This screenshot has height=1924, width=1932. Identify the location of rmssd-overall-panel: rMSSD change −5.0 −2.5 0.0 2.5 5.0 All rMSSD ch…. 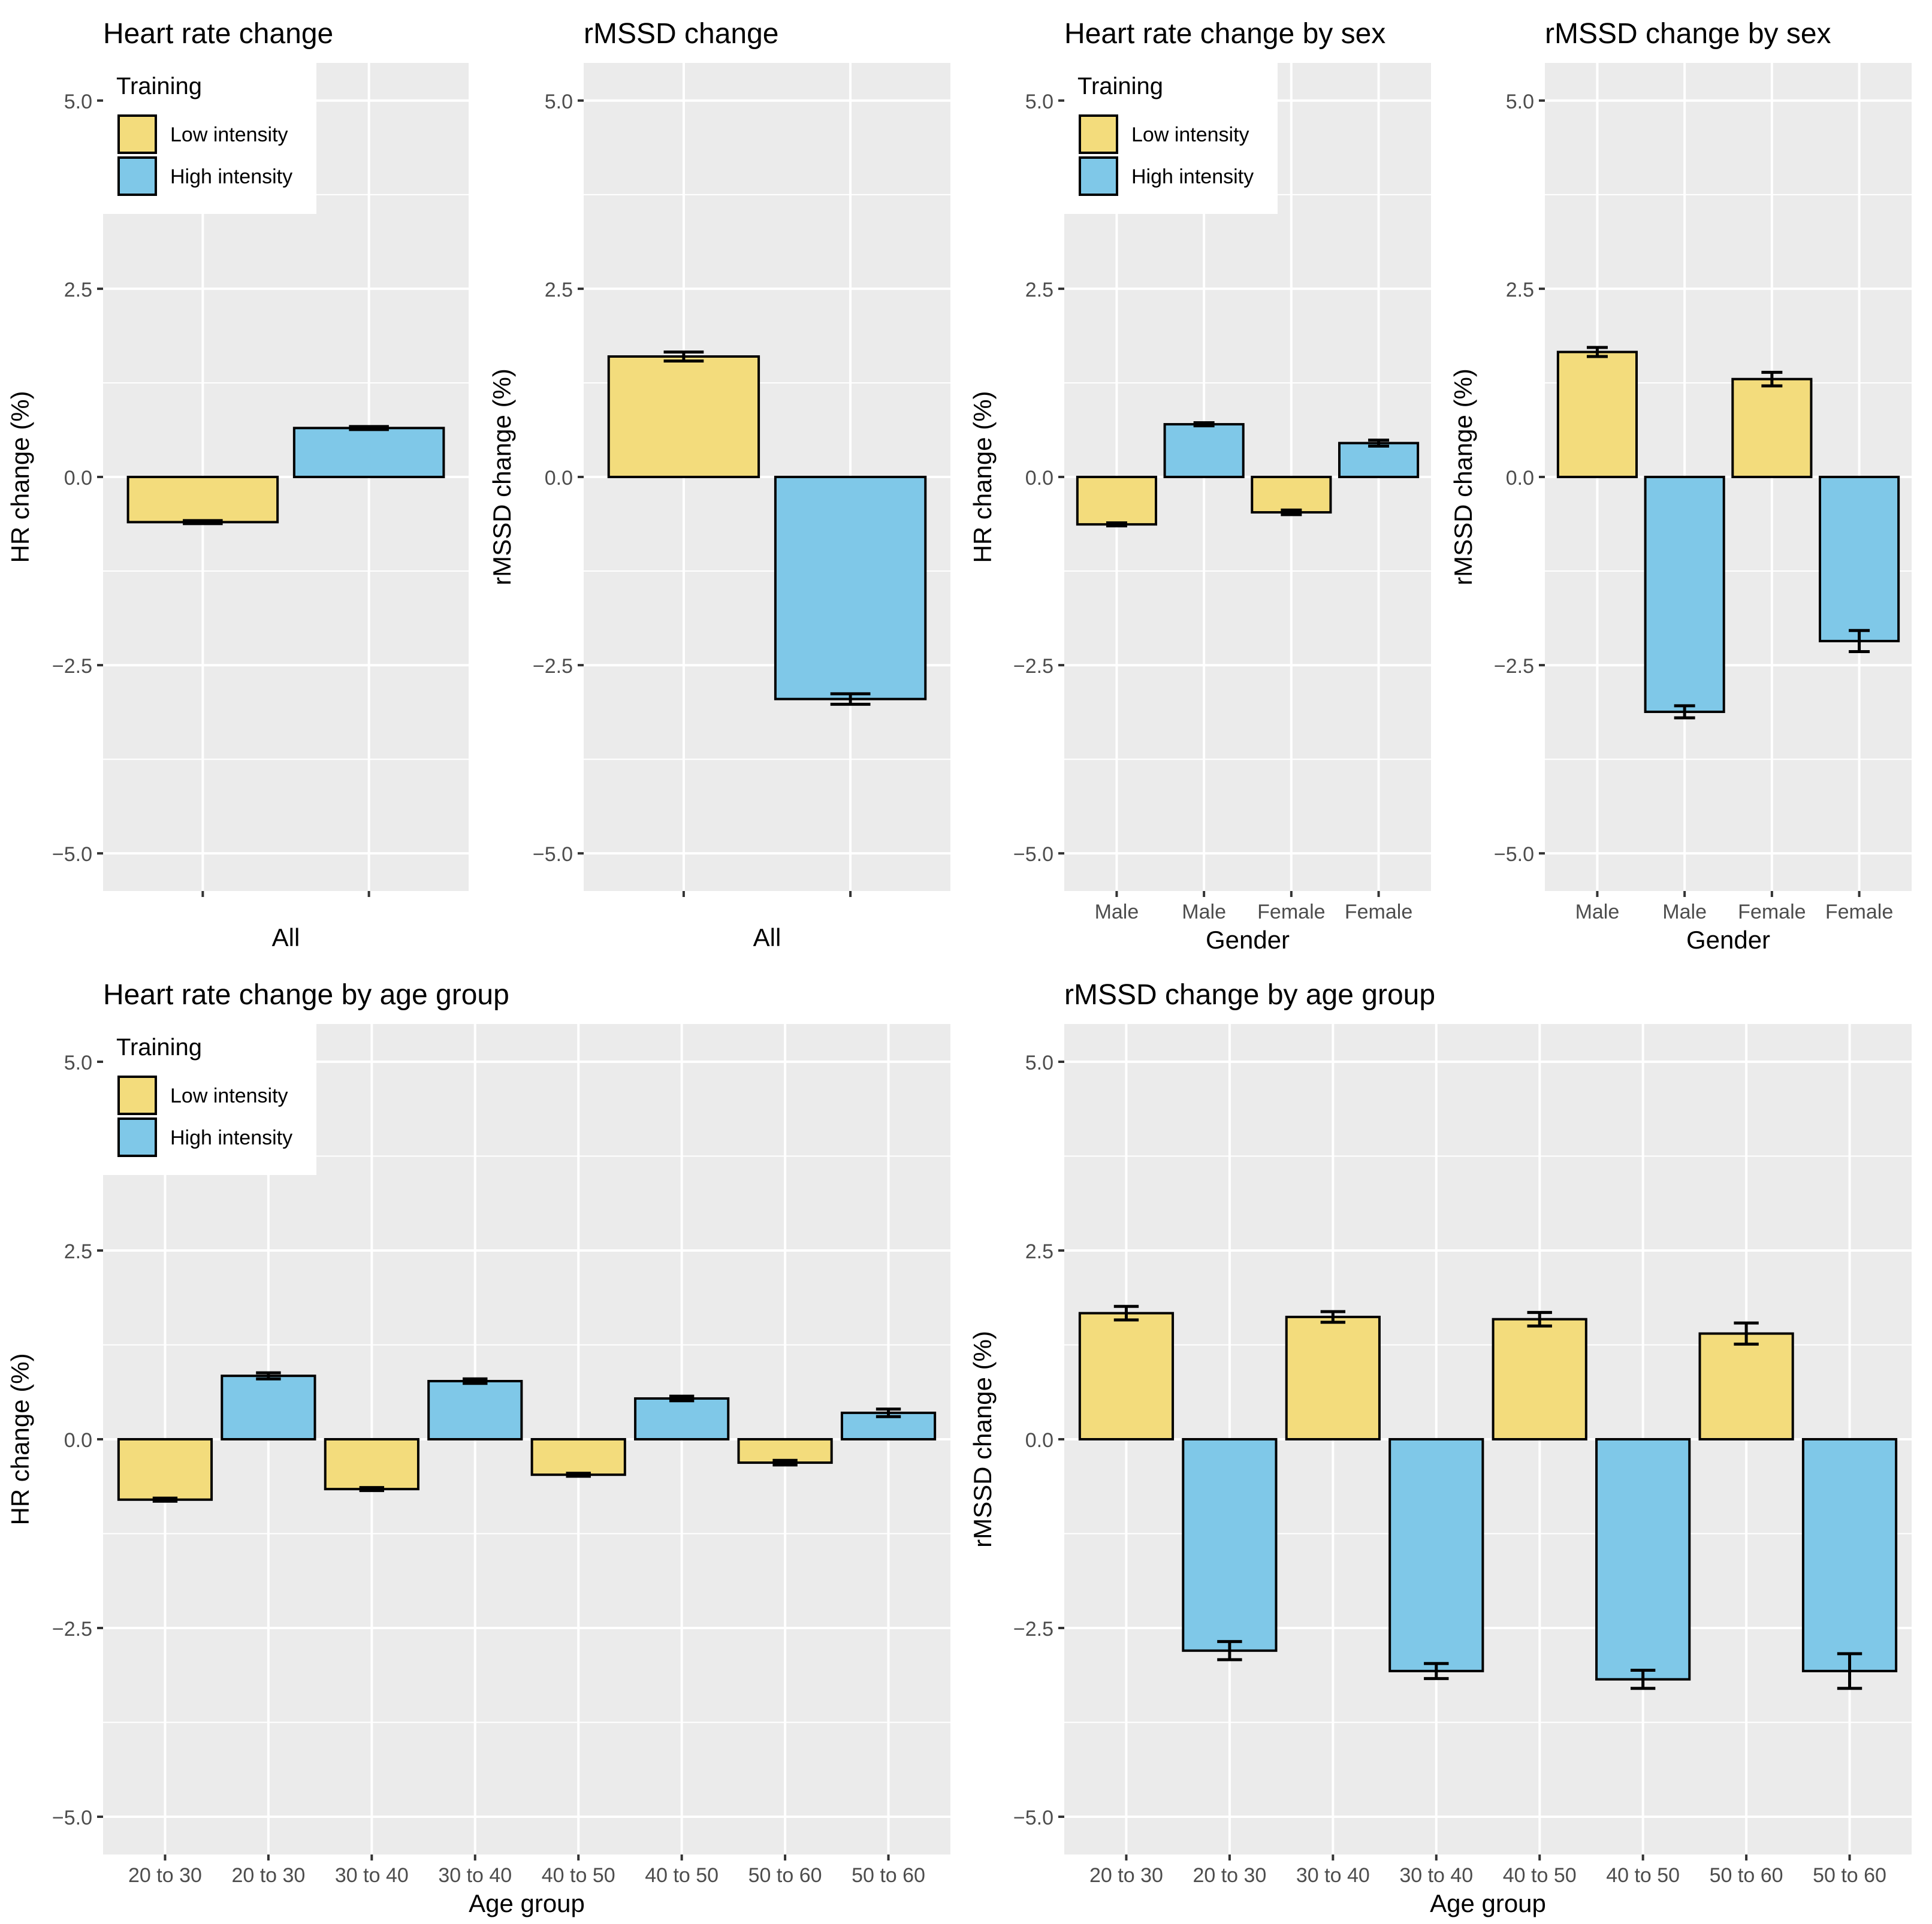
(719, 485).